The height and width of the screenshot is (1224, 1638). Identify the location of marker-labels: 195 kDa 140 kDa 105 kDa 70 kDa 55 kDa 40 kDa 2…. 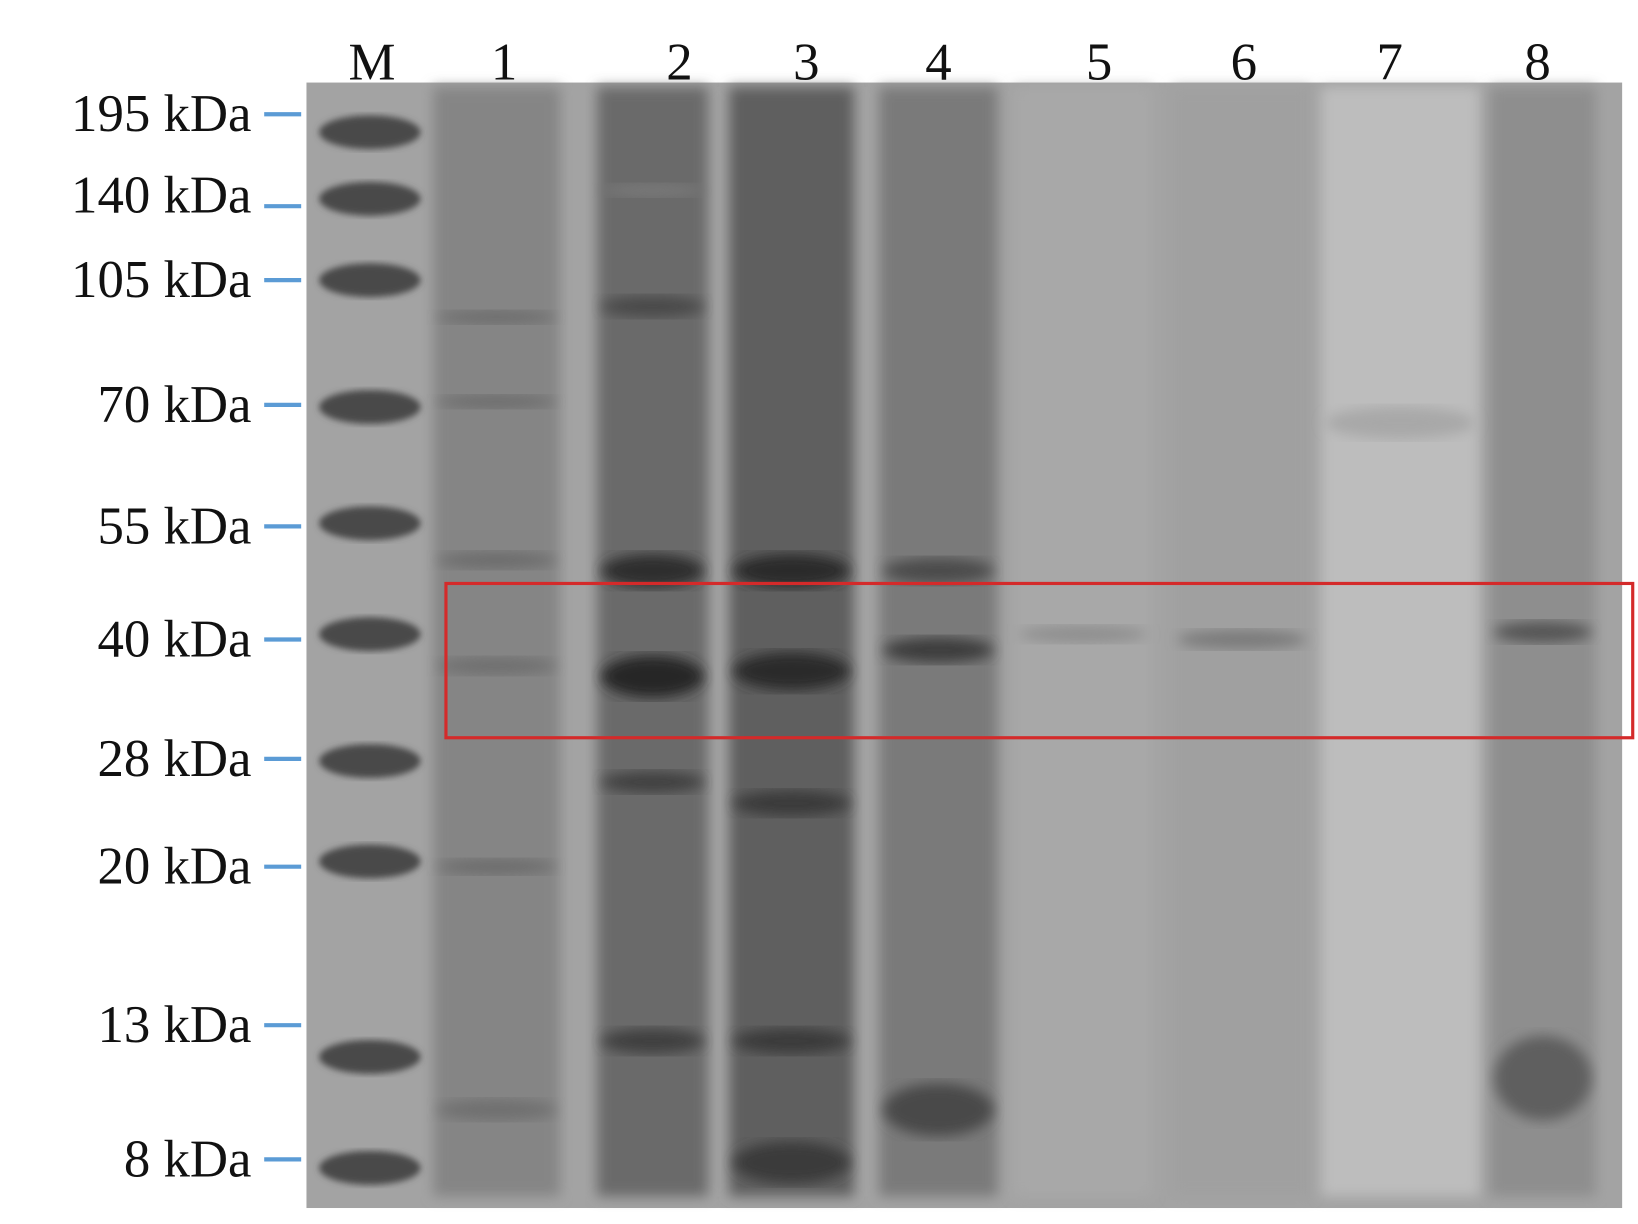
(186, 636).